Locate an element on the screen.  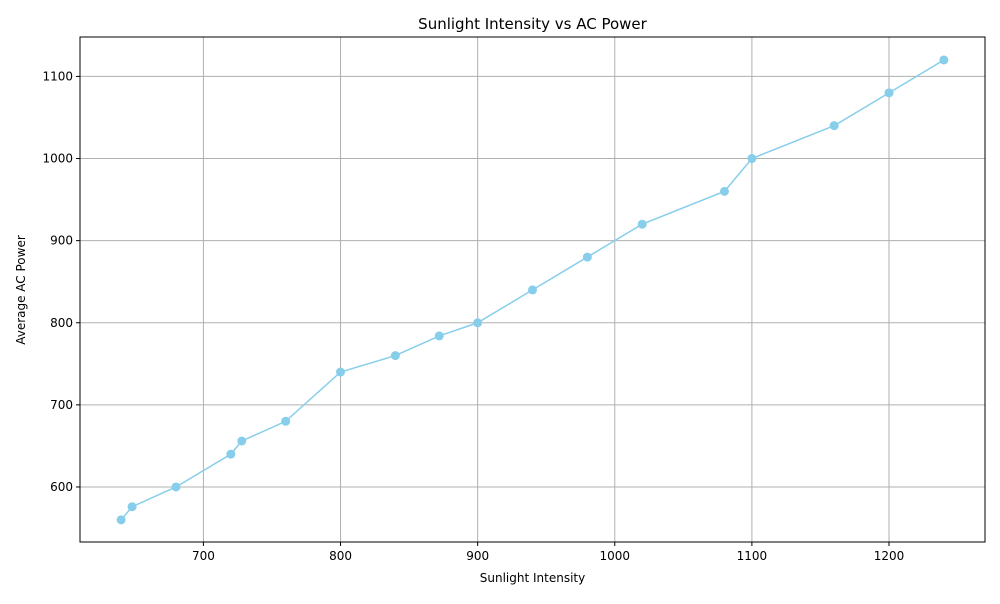
x-tick-label: 800 is located at coordinates (340, 556).